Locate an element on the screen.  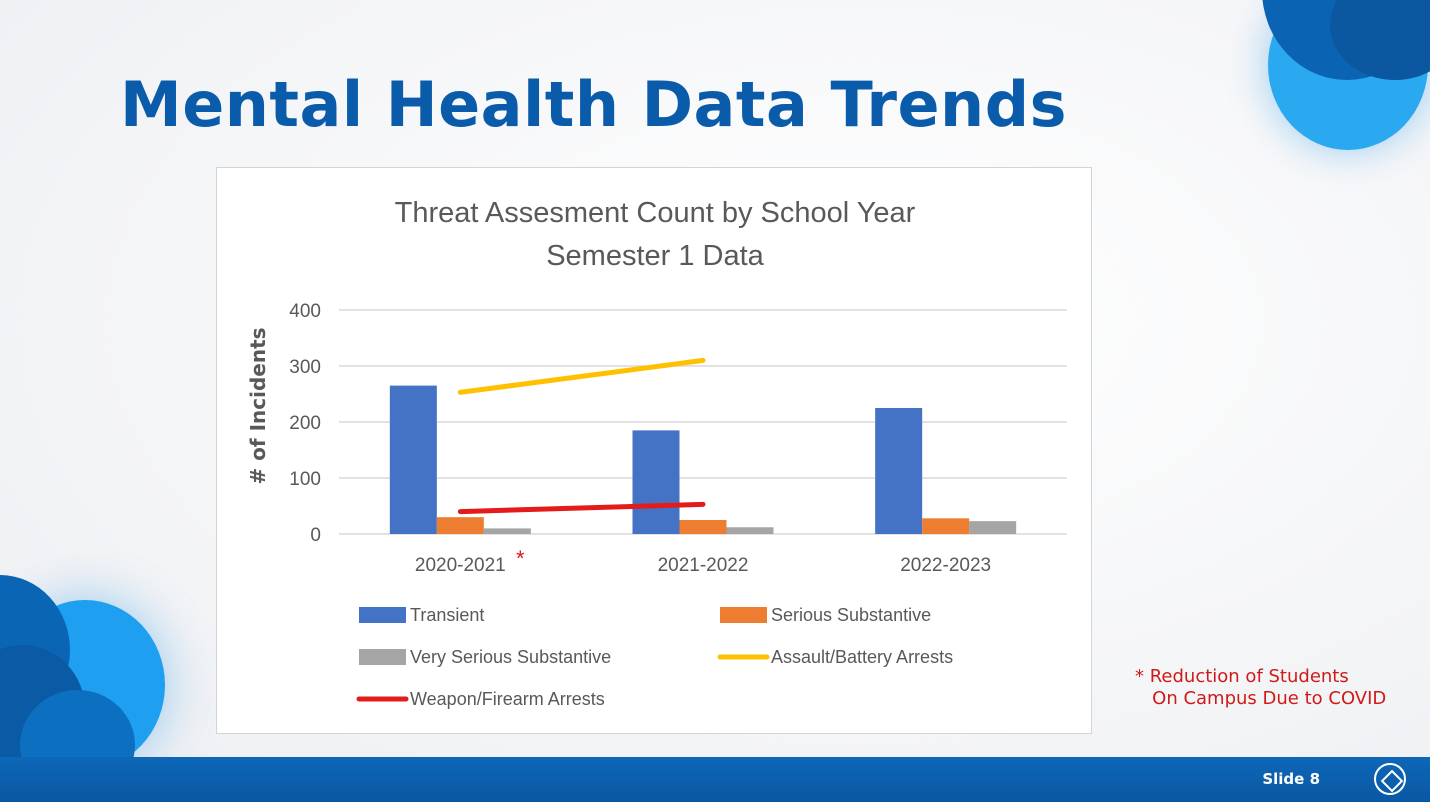
chart-subtitle: Semester 1 Data is located at coordinates (655, 256).